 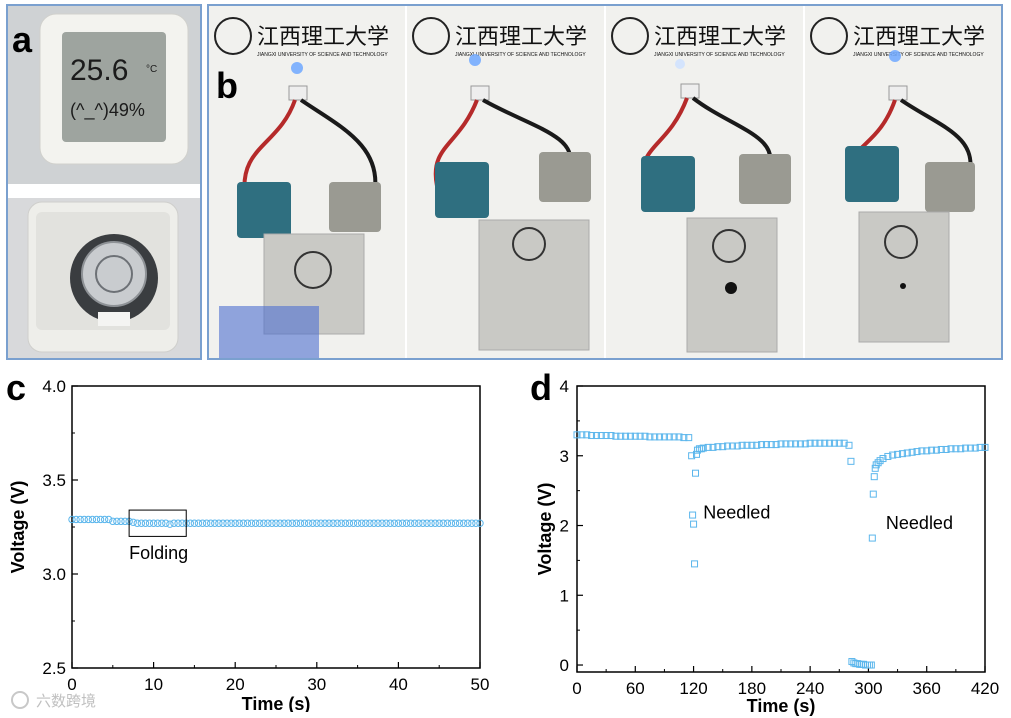 I want to click on chart-d-xtick-label: 180, so click(x=752, y=688).